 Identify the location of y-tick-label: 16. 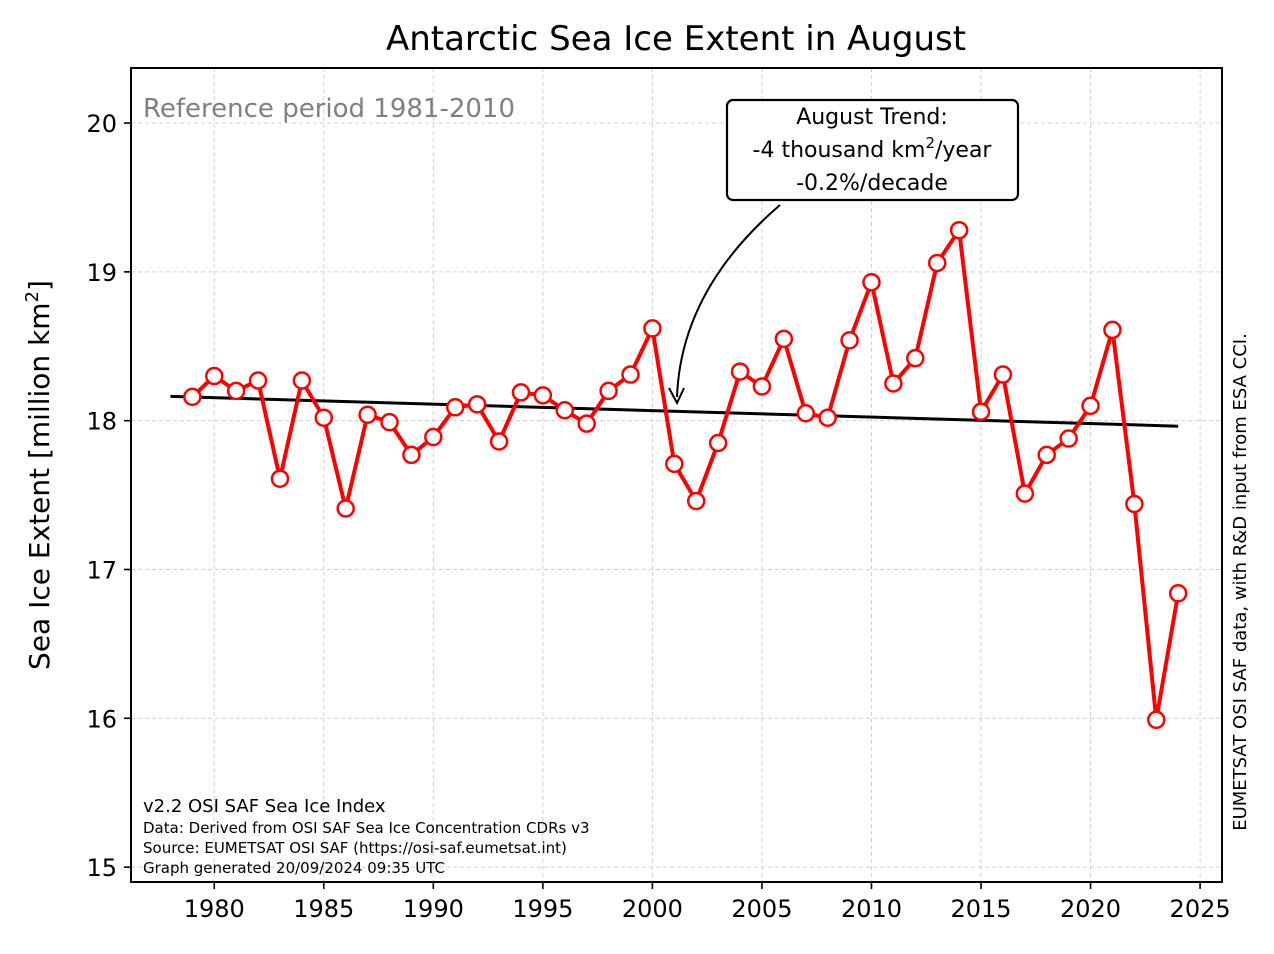
(101, 719).